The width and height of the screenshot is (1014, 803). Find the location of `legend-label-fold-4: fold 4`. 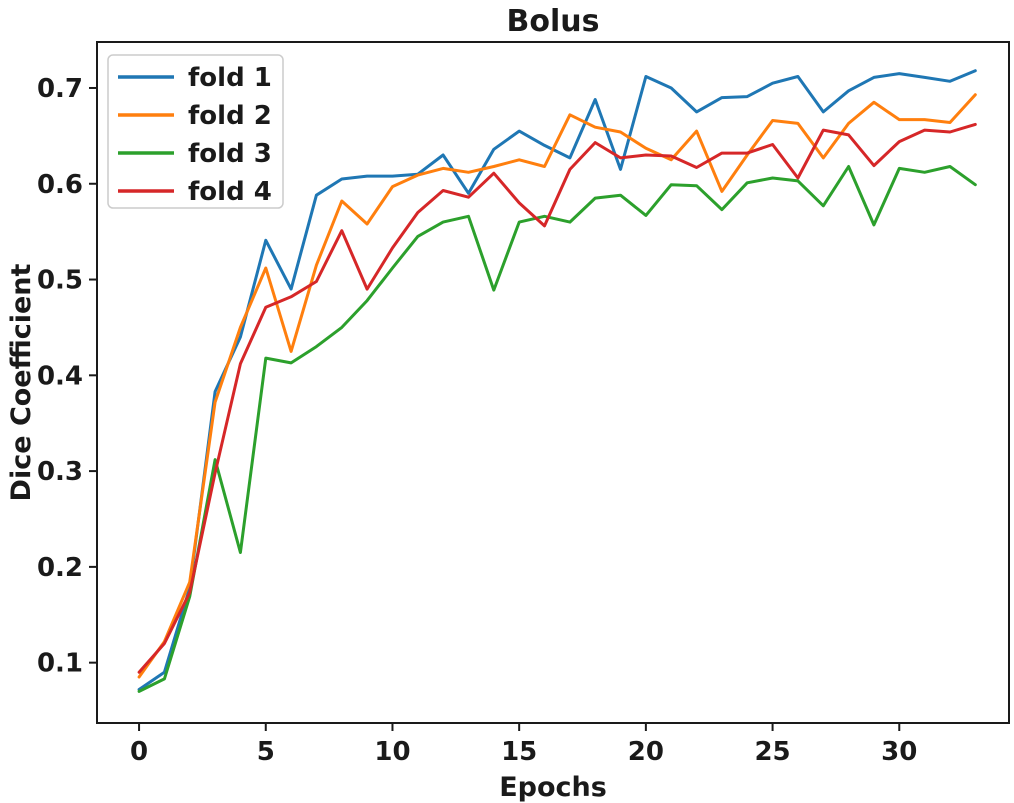

legend-label-fold-4: fold 4 is located at coordinates (230, 192).